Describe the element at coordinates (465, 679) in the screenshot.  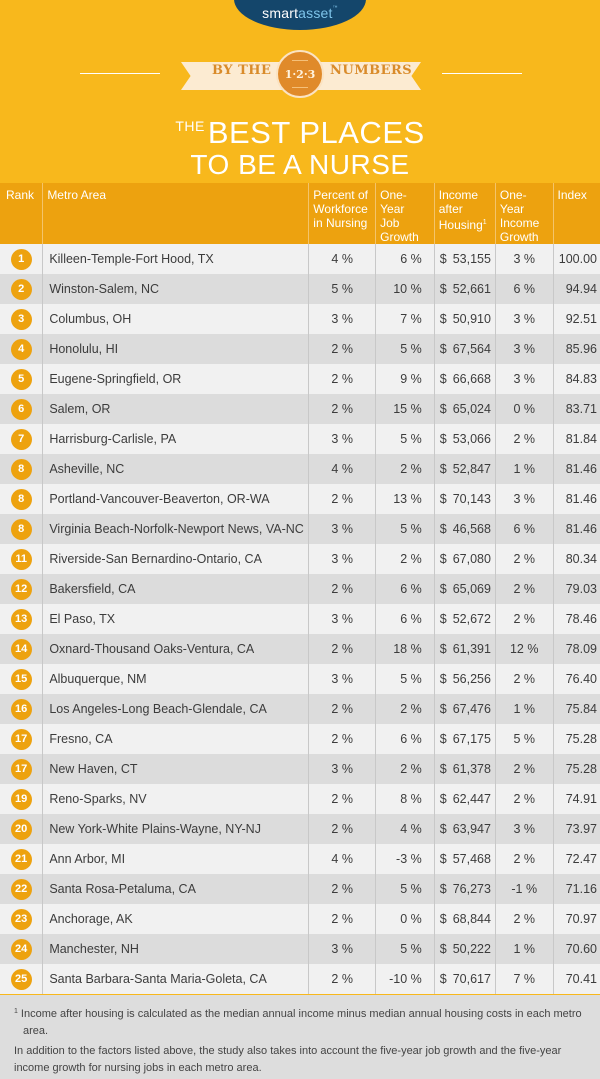
I see `income-after-housing: $56,256` at that location.